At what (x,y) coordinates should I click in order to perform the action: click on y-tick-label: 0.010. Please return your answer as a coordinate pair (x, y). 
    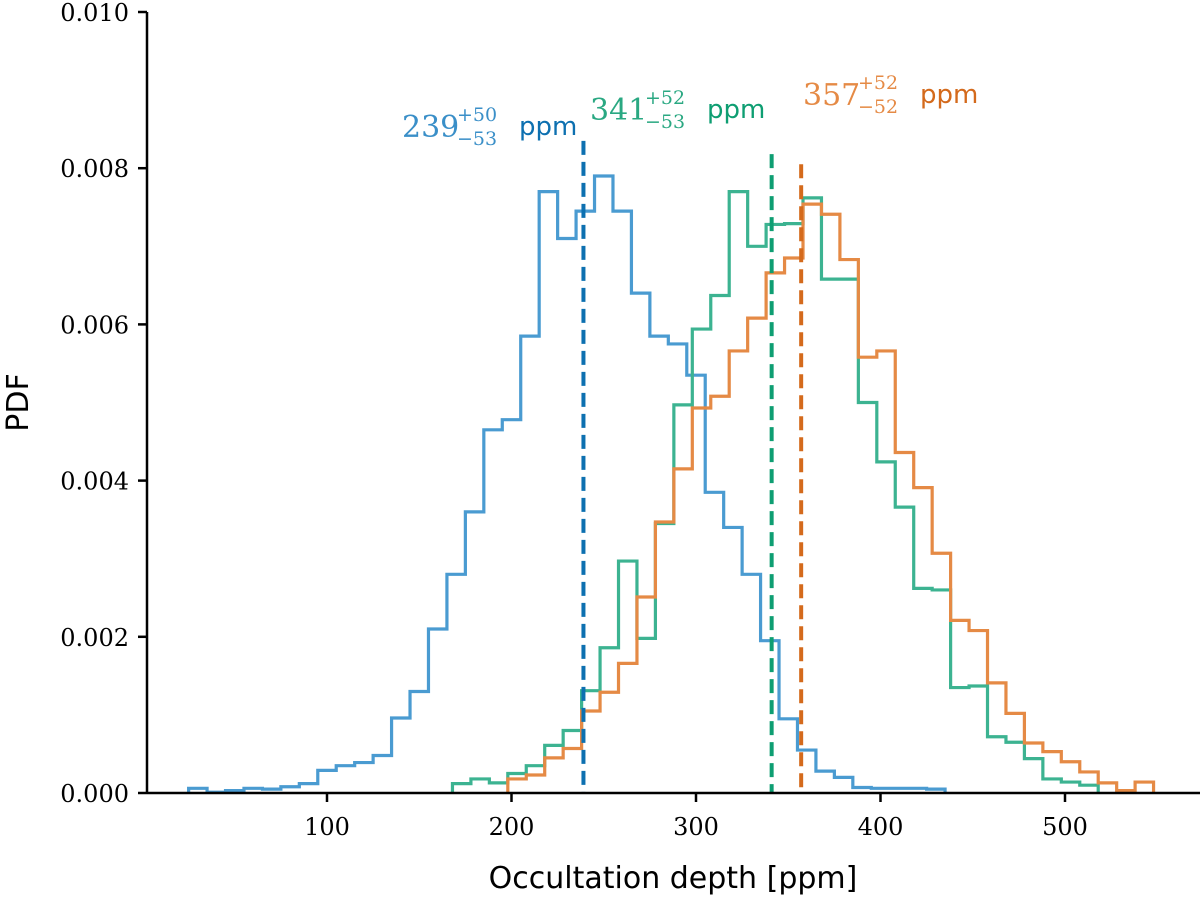
    Looking at the image, I should click on (94, 13).